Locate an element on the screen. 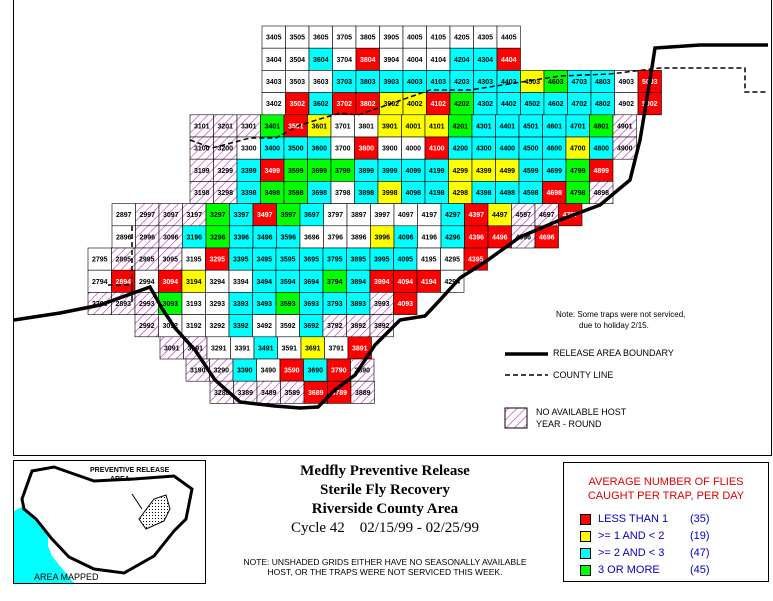  grid-cell-label: 3196 is located at coordinates (194, 237).